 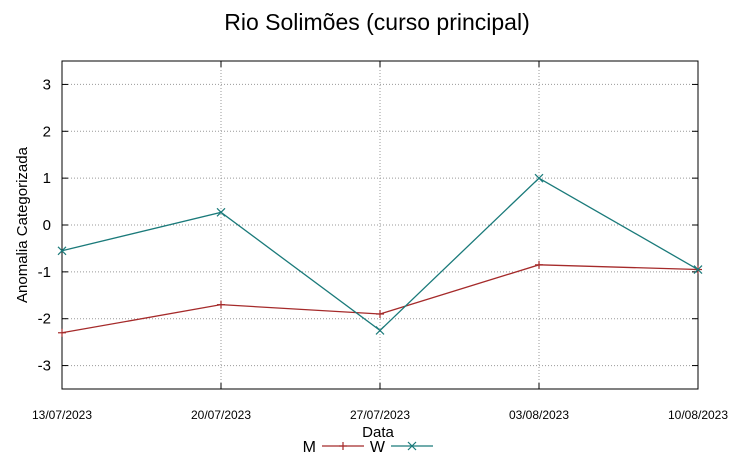 What do you see at coordinates (47, 225) in the screenshot?
I see `y-tick-label: 0` at bounding box center [47, 225].